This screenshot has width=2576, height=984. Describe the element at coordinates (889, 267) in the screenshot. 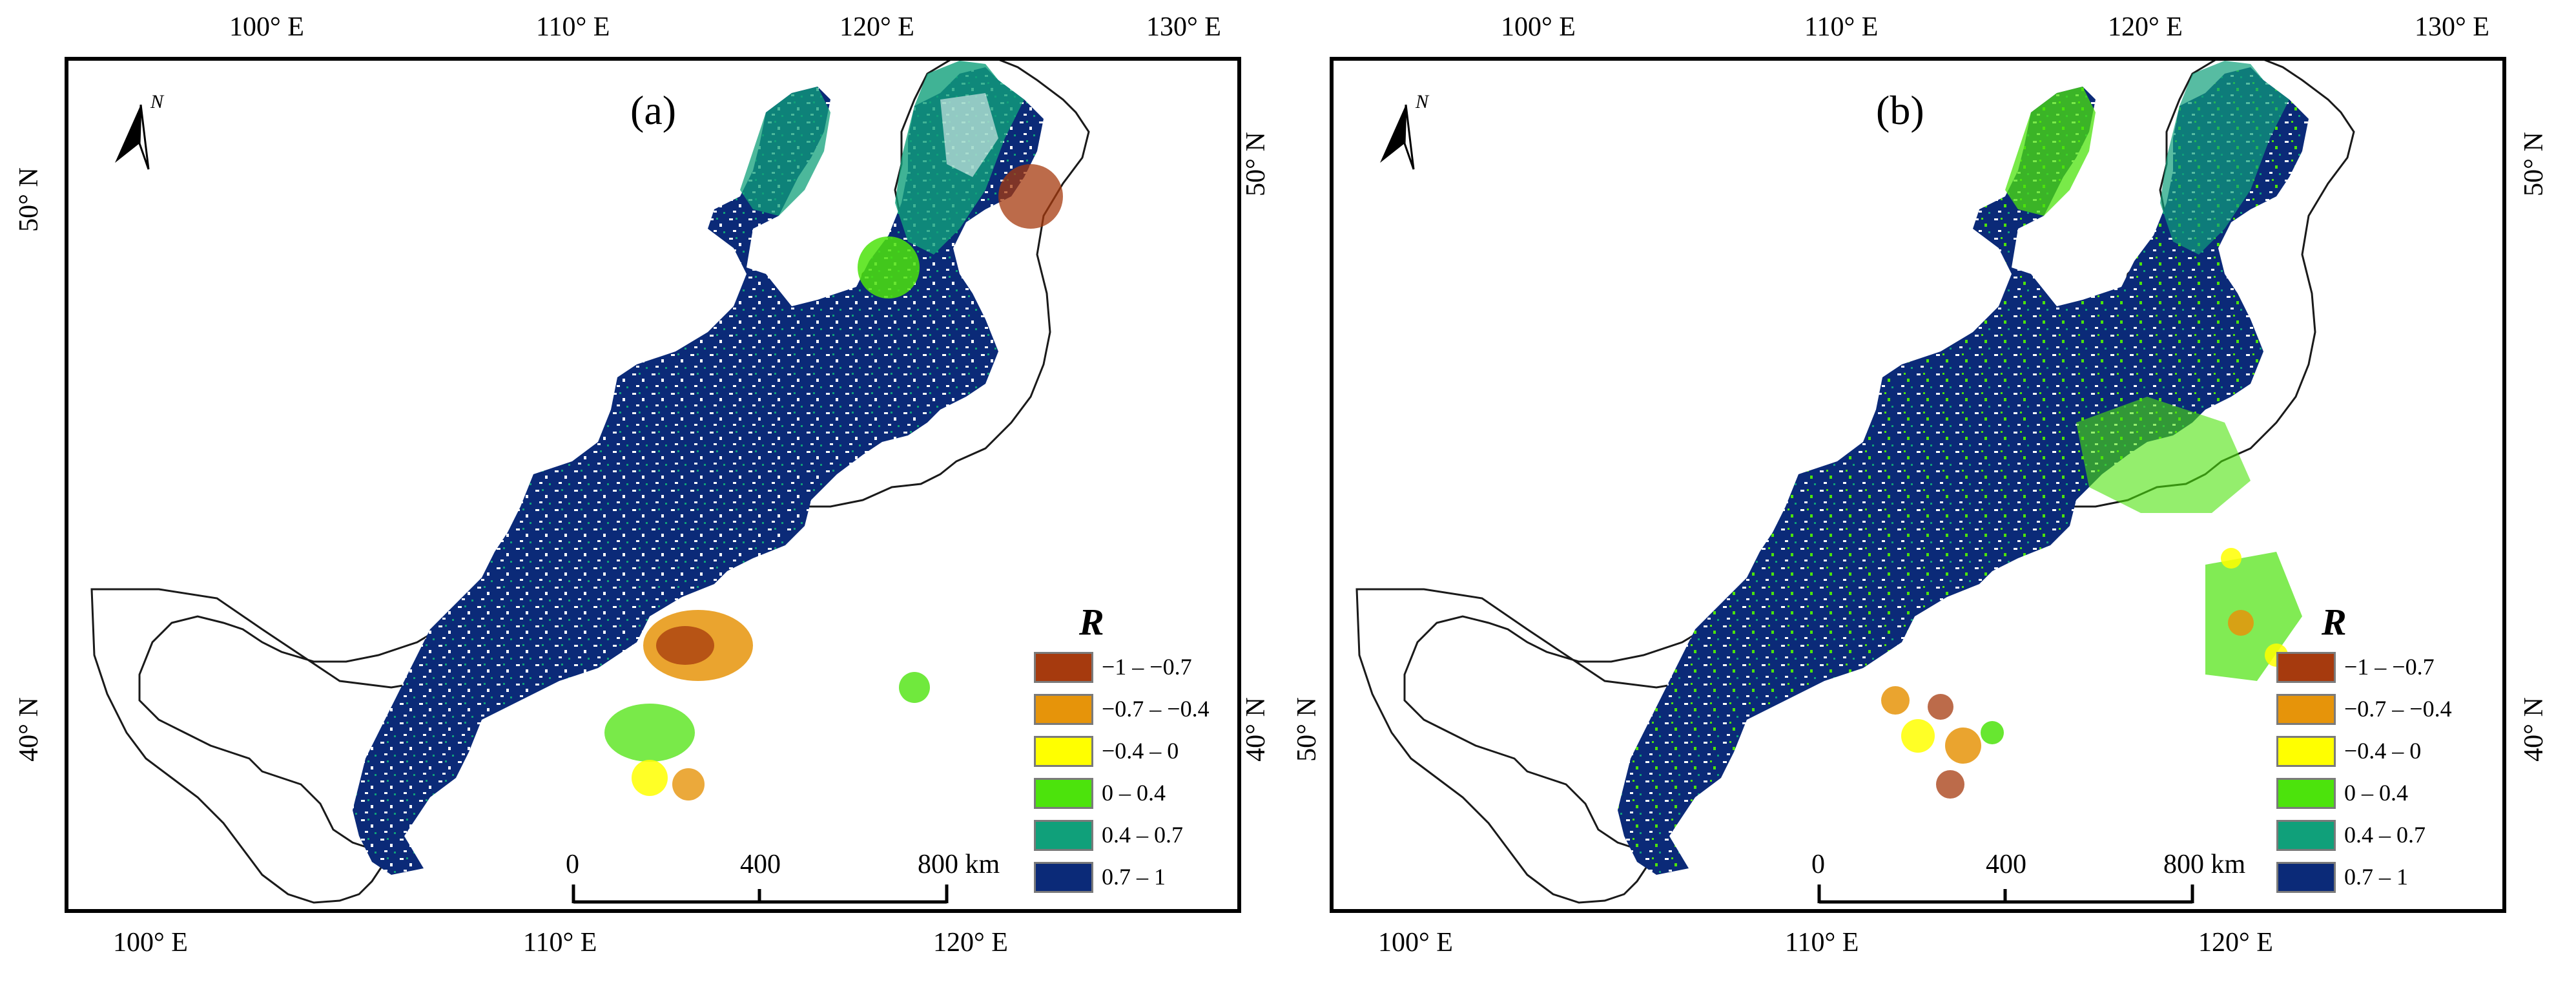

I see `hotspot-positive-north` at that location.